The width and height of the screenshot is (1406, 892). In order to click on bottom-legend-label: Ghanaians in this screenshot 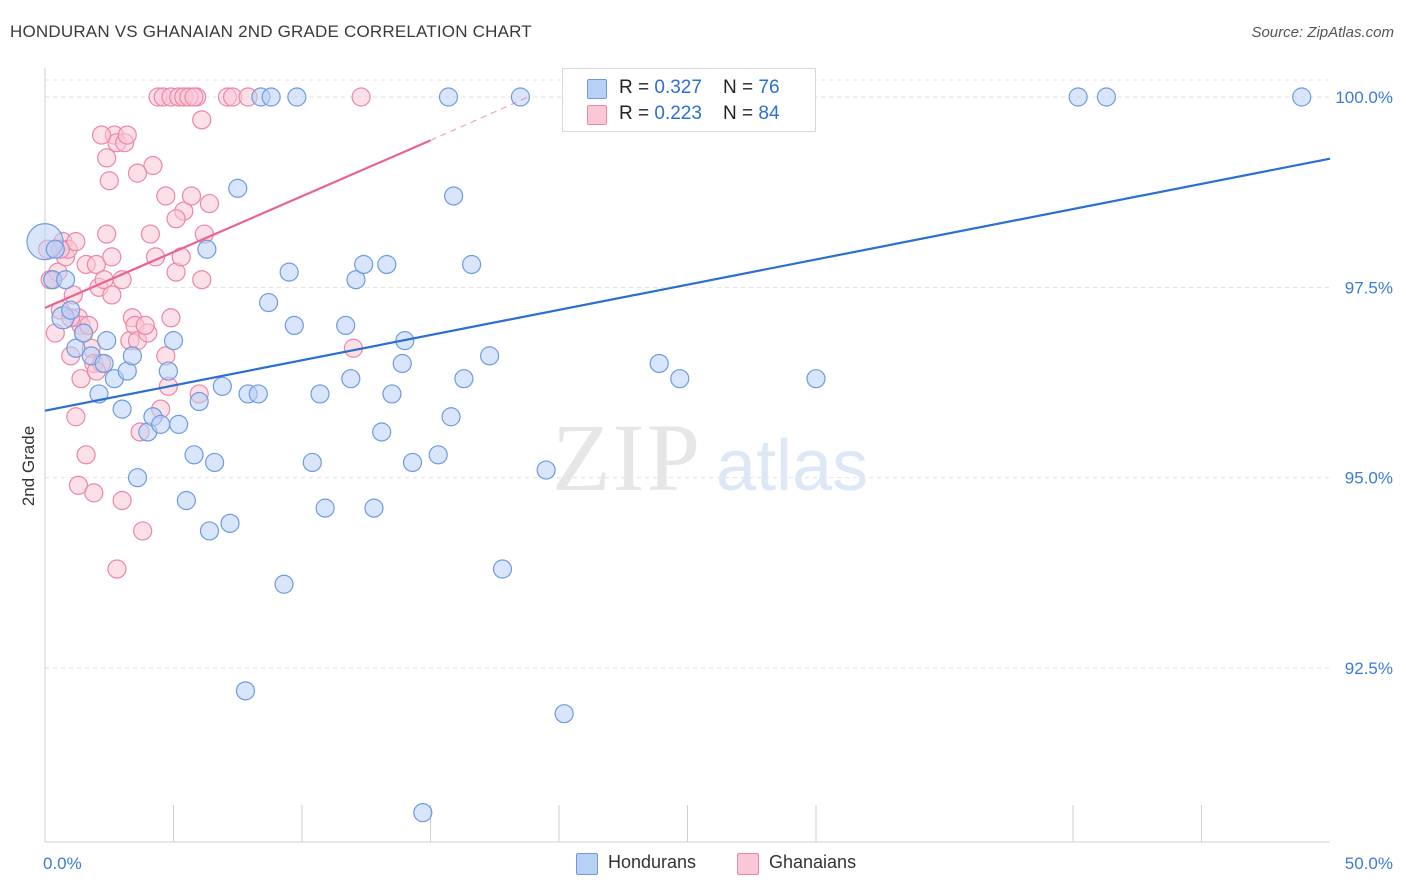, I will do `click(813, 862)`.